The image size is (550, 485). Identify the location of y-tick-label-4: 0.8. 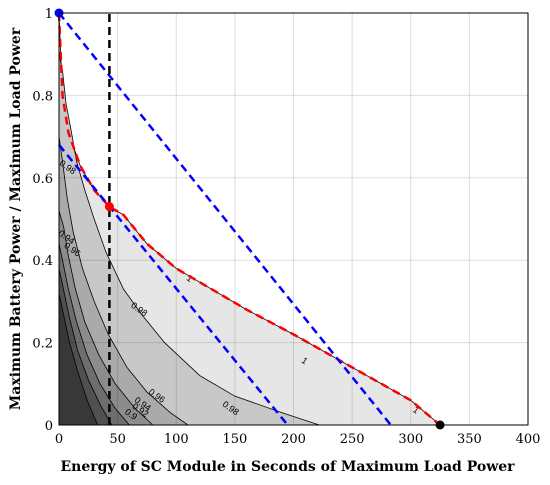
(42, 96).